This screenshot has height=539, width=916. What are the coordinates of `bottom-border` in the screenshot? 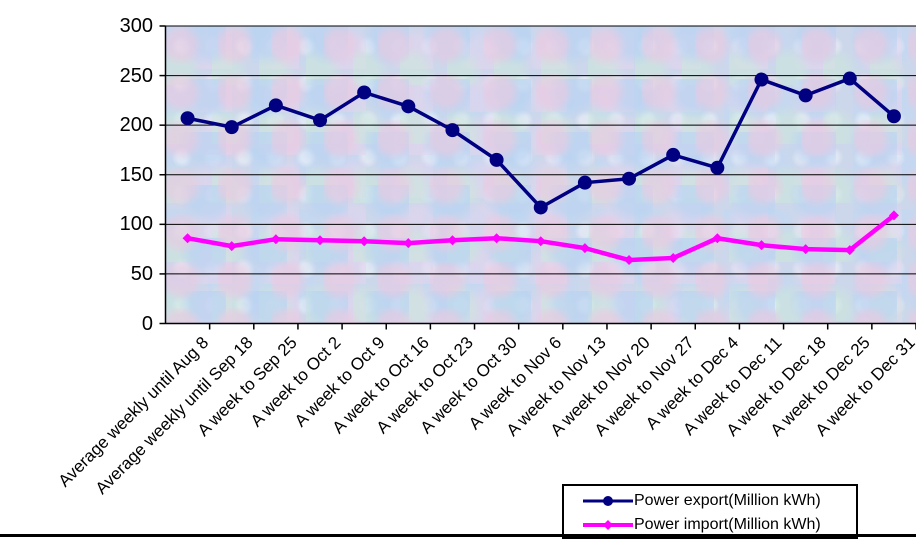 It's located at (458, 535).